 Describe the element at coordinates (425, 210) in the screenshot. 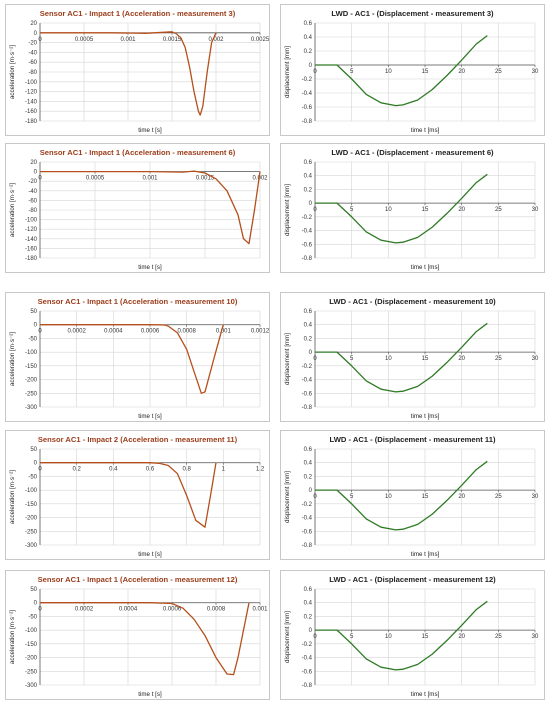

I see `x-tick-label: 15` at that location.